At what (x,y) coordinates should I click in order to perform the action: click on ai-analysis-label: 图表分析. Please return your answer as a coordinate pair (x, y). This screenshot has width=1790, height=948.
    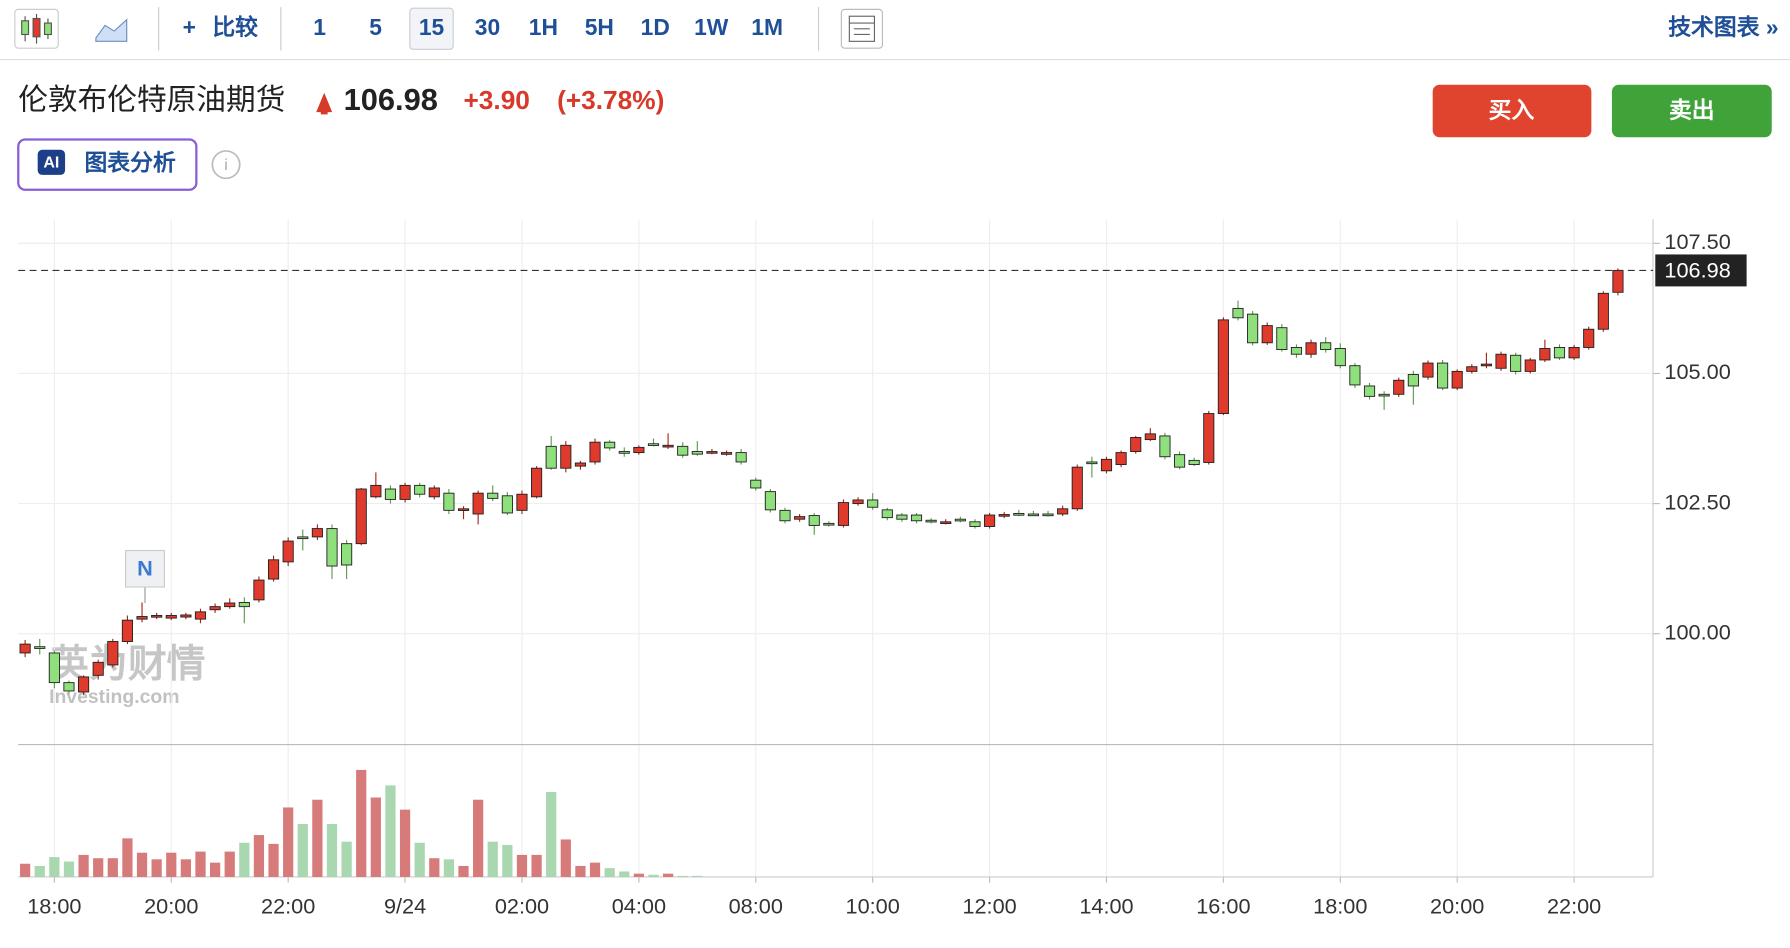
    Looking at the image, I should click on (129, 163).